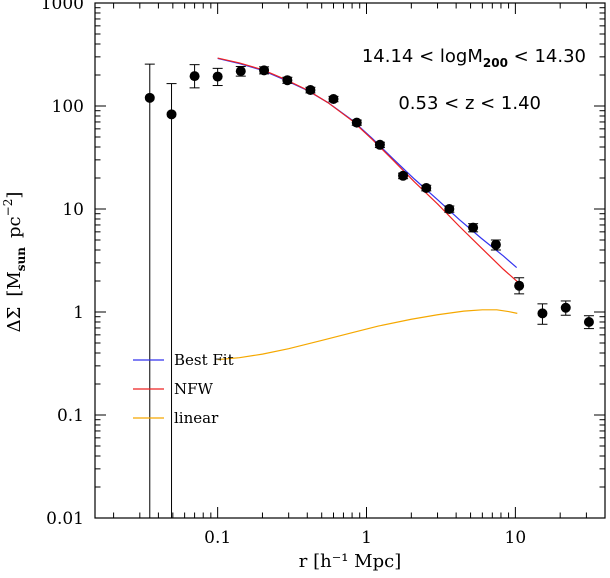 The width and height of the screenshot is (610, 578). I want to click on y-axis-title: ΔΣ[Msunpc−2], so click(14, 262).